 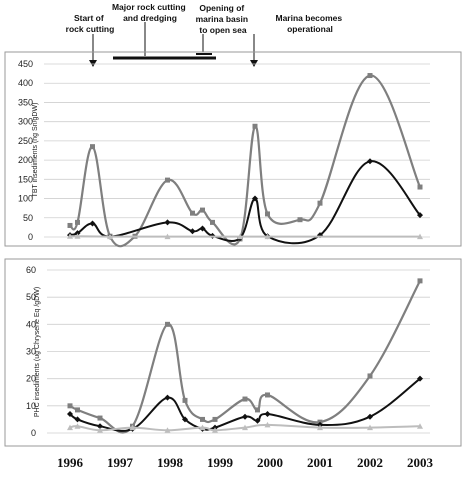 What do you see at coordinates (245, 462) in the screenshot?
I see `x-tick-labels: 1996 1997 1998 1999 2000 2001 2002 2003` at bounding box center [245, 462].